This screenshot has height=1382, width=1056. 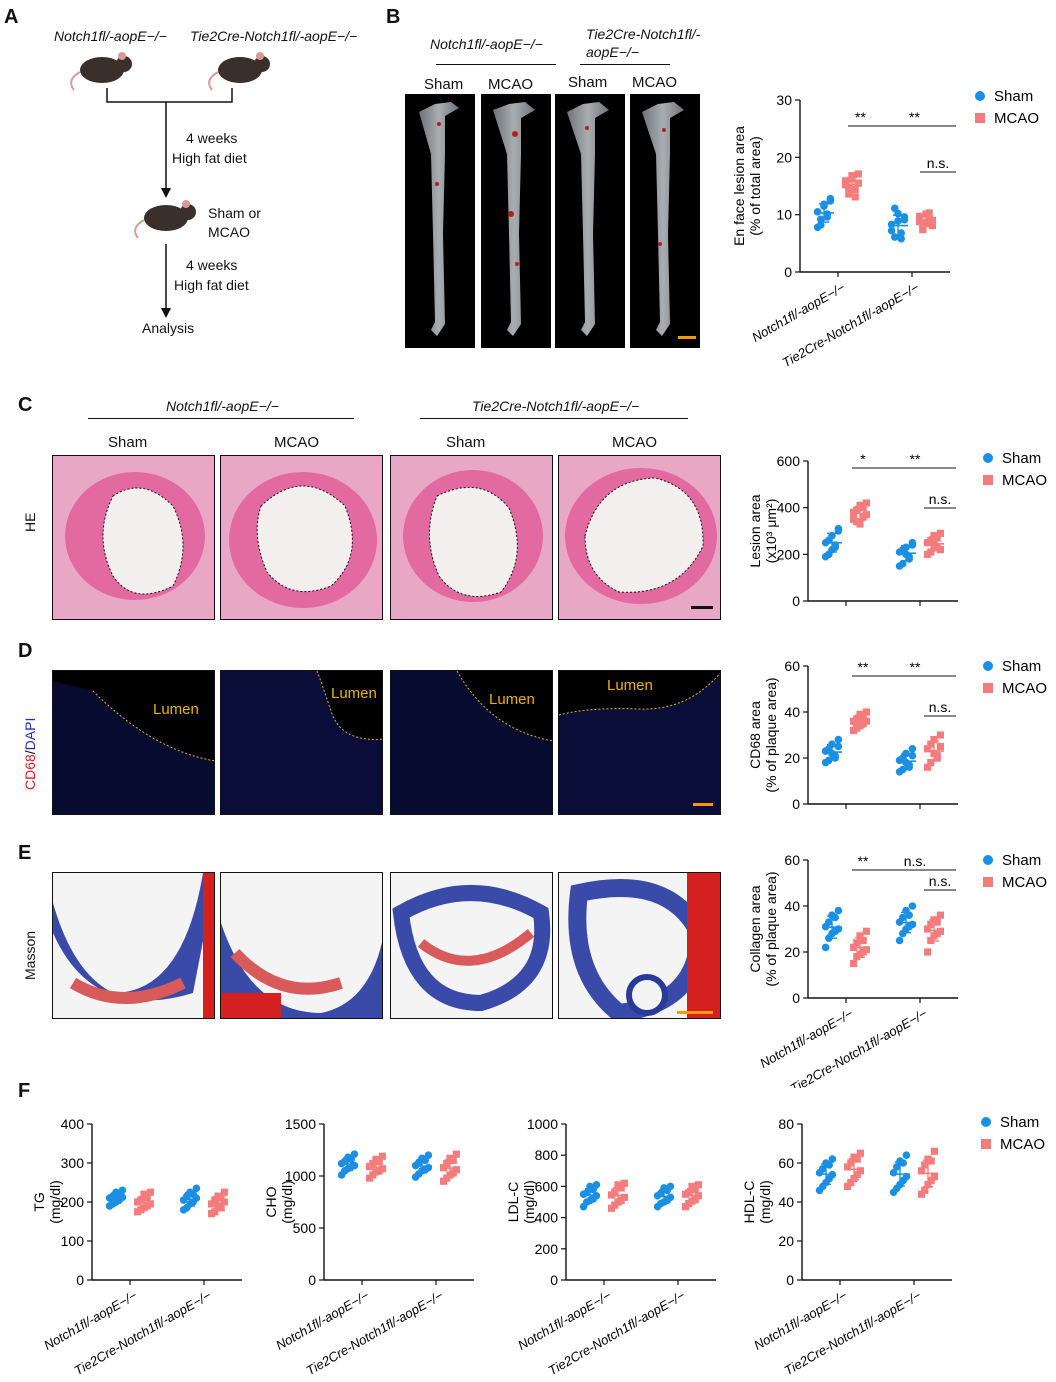 I want to click on y-axis-label: Lesion area(x10³ μm²), so click(x=763, y=530).